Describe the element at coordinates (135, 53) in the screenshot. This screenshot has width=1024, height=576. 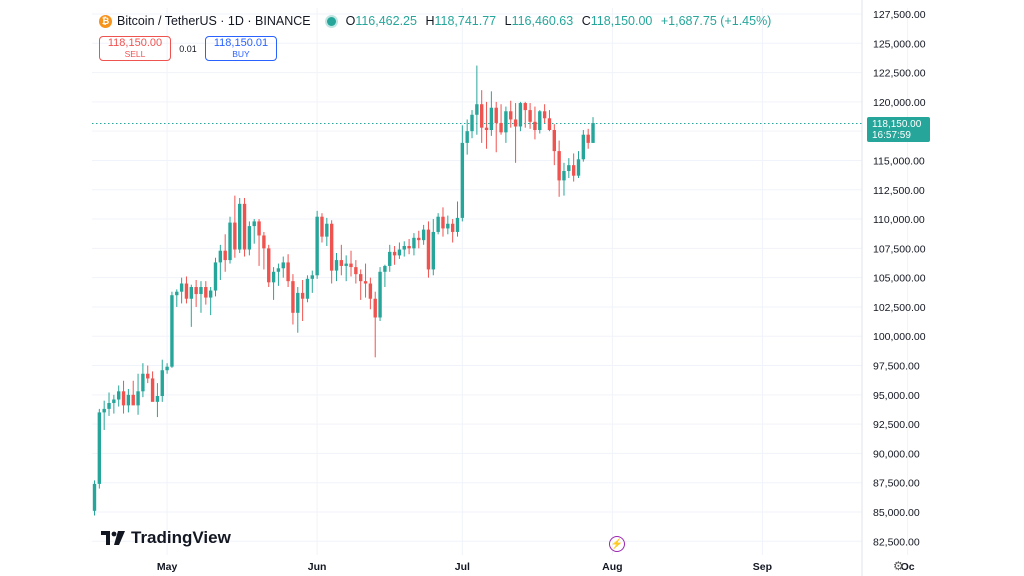
I see `sell-label: SELL` at that location.